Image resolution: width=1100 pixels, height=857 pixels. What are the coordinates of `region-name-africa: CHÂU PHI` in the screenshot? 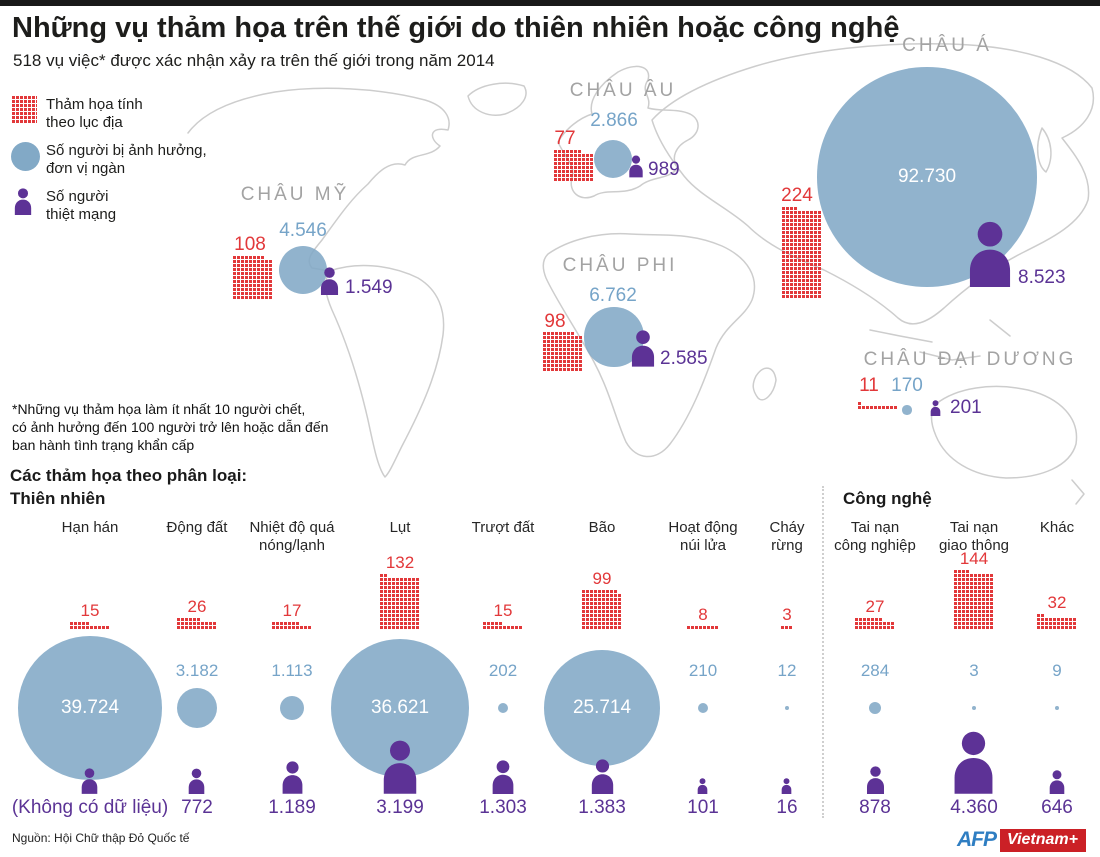 It's located at (620, 265).